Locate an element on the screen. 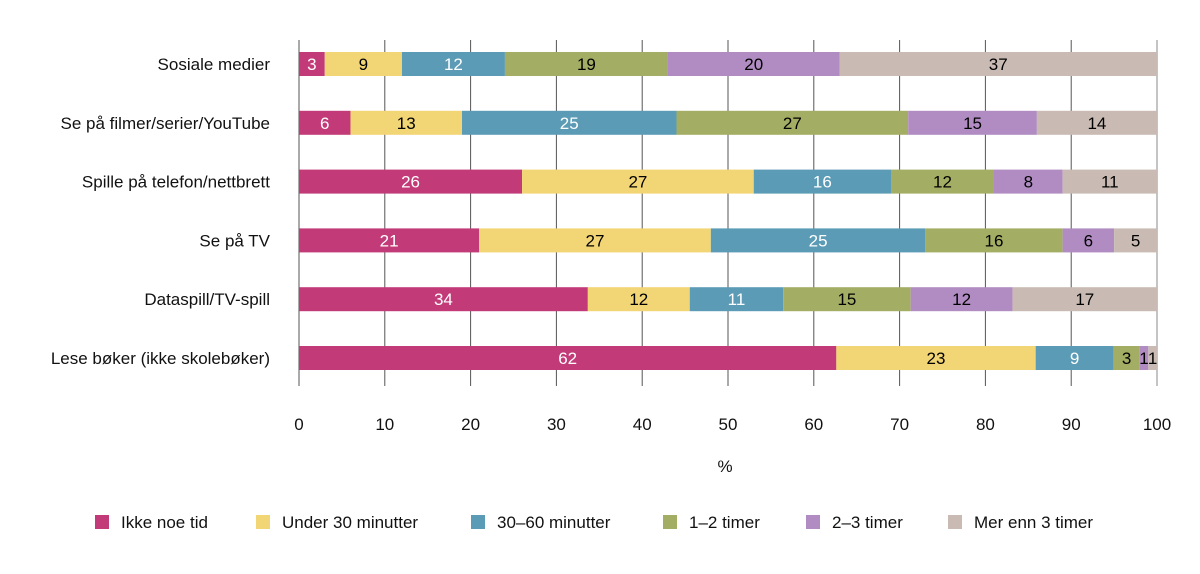 This screenshot has height=574, width=1200. category-label: Dataspill/TV-spill is located at coordinates (207, 299).